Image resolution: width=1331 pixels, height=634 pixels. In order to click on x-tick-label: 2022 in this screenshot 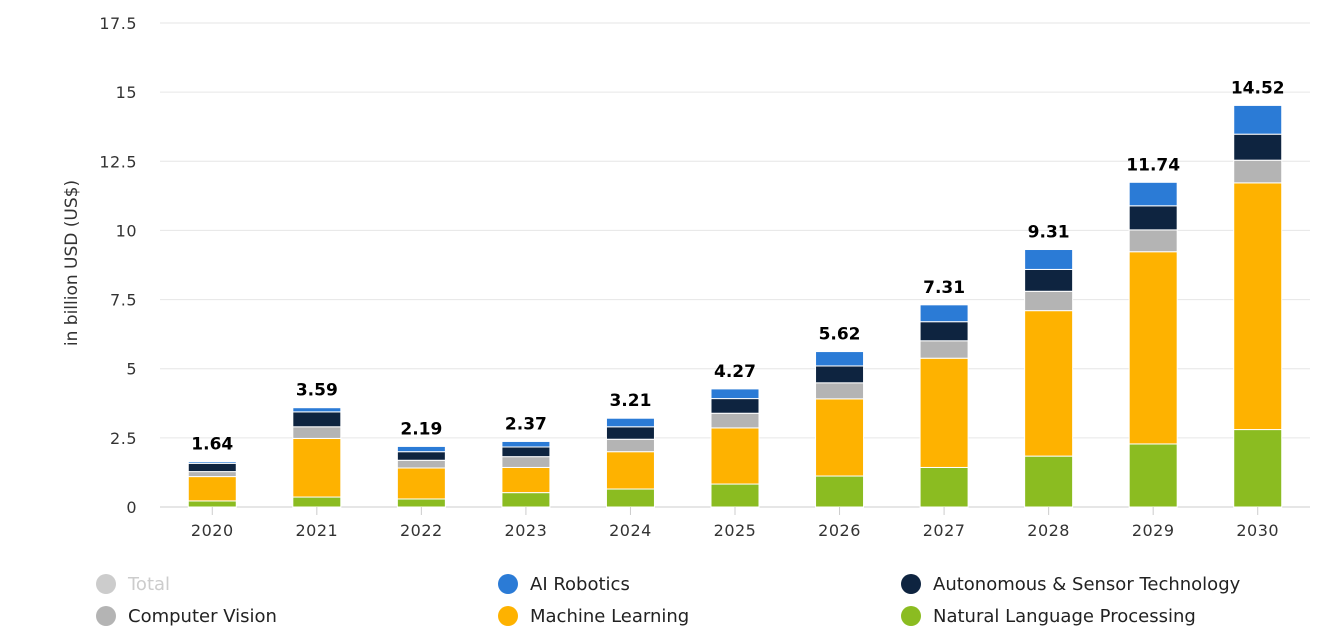, I will do `click(421, 530)`.